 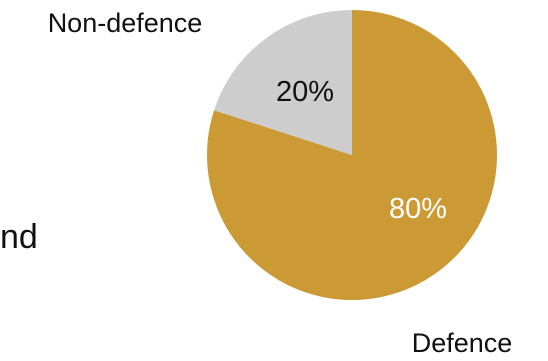 I want to click on percent-label-defence: 80%, so click(x=418, y=209).